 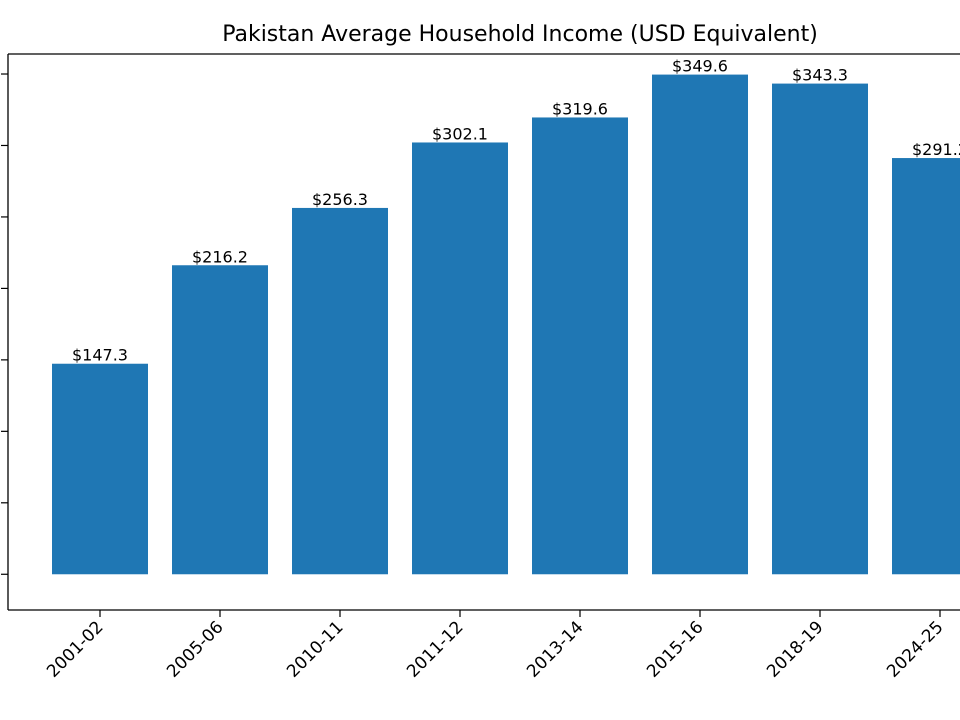 I want to click on bar-value-label-2005-06: $216.2, so click(x=220, y=256).